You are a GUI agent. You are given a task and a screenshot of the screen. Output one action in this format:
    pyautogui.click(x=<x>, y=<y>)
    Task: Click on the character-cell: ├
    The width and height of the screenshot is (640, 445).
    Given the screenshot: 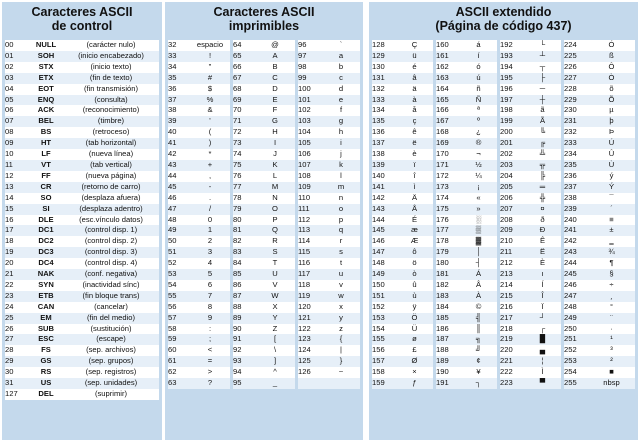 What is the action you would take?
    pyautogui.click(x=542, y=78)
    